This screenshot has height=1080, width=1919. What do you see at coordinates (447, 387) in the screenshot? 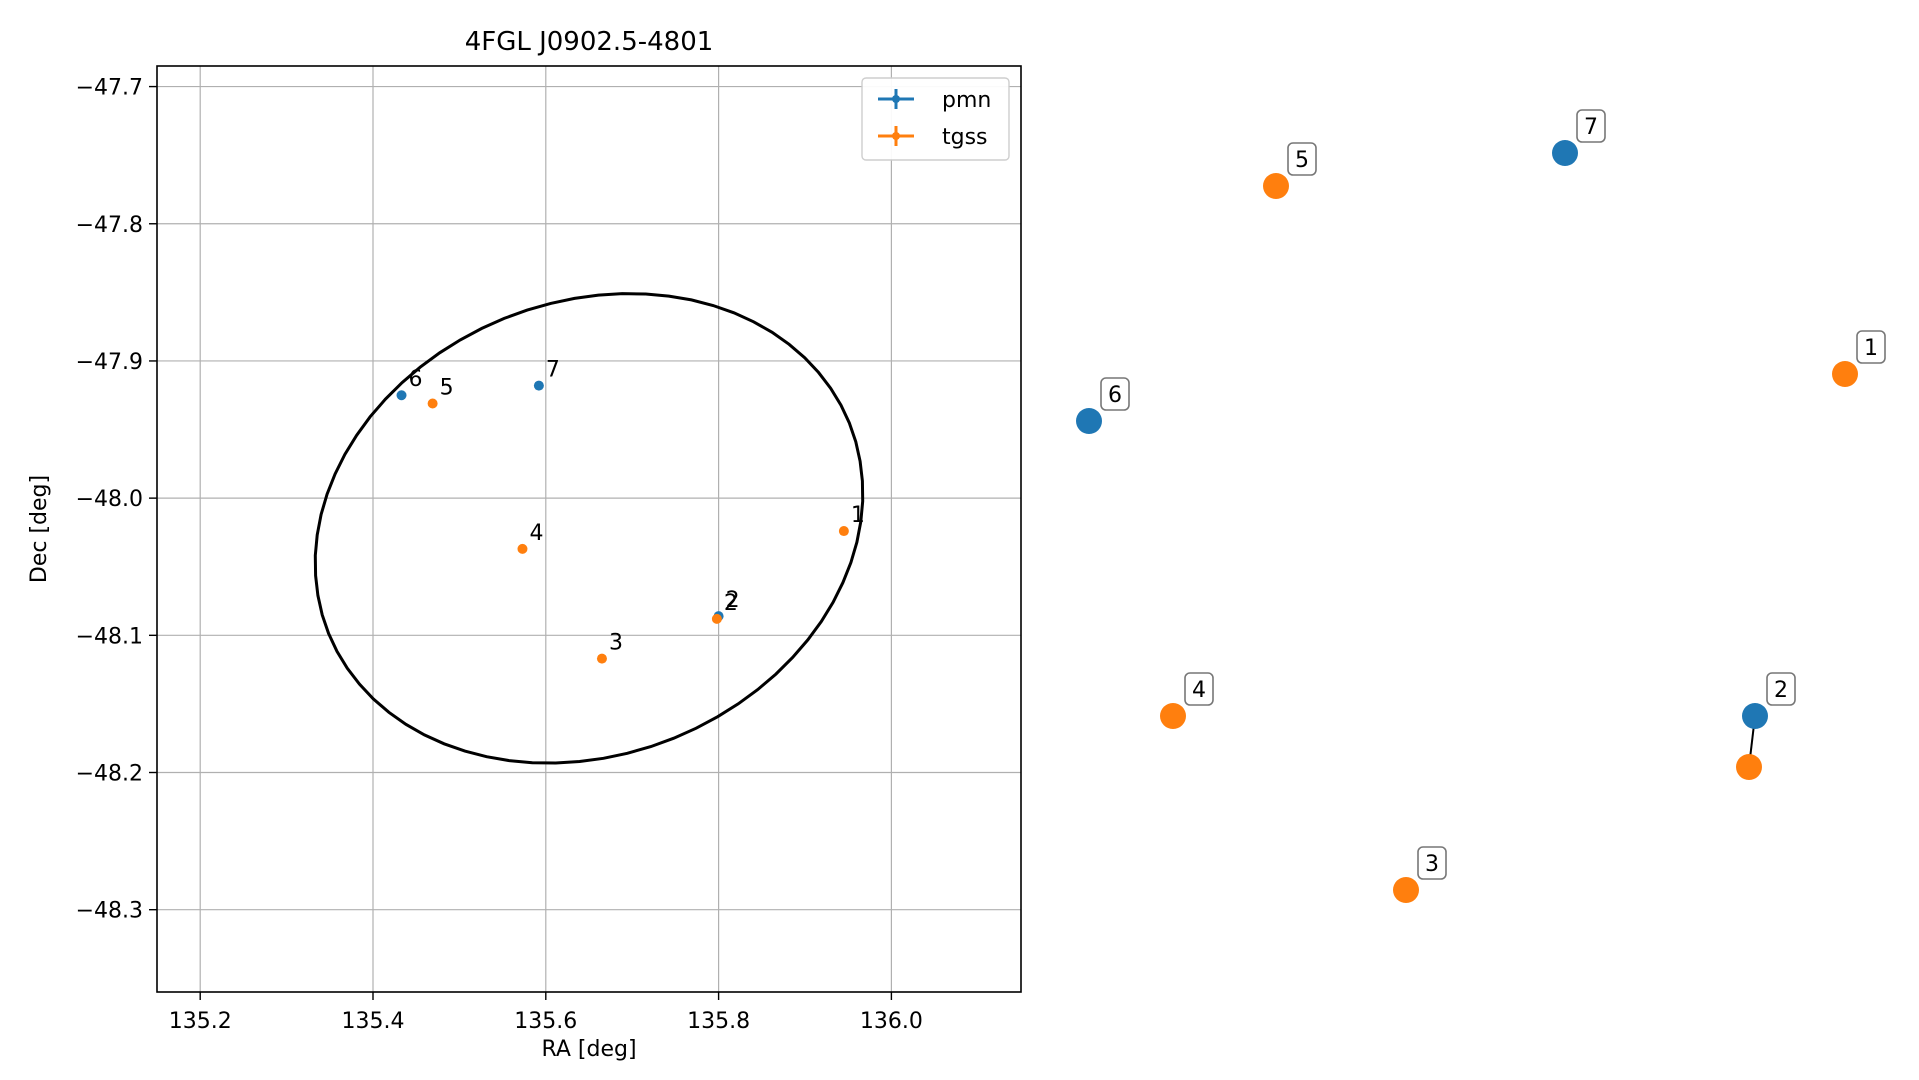
I see `tgss-point-label: 5` at bounding box center [447, 387].